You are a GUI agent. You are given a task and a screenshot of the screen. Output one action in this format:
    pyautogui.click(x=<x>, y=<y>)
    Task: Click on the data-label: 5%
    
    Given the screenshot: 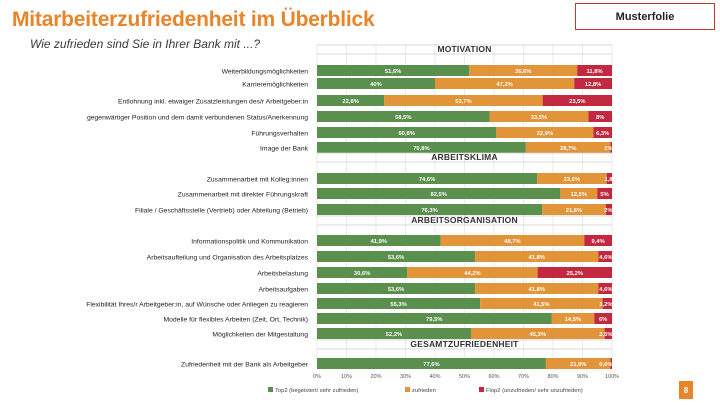 What is the action you would take?
    pyautogui.click(x=604, y=195)
    